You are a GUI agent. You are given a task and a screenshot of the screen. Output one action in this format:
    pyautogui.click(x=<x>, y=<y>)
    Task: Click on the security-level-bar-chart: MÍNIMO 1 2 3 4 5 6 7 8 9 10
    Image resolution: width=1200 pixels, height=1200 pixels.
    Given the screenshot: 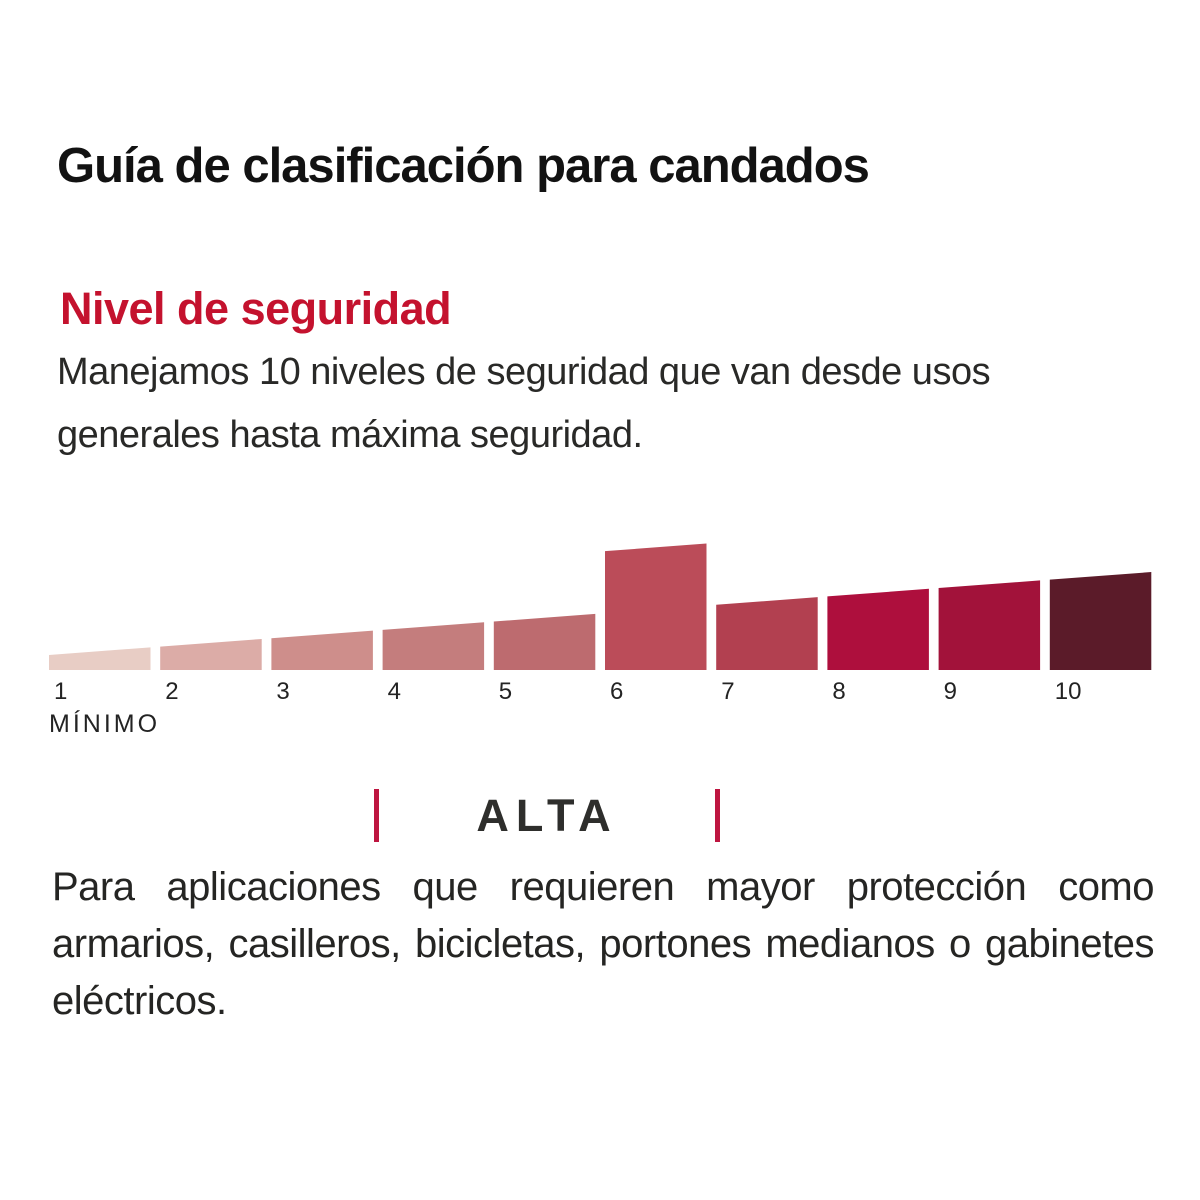 What is the action you would take?
    pyautogui.click(x=600, y=640)
    